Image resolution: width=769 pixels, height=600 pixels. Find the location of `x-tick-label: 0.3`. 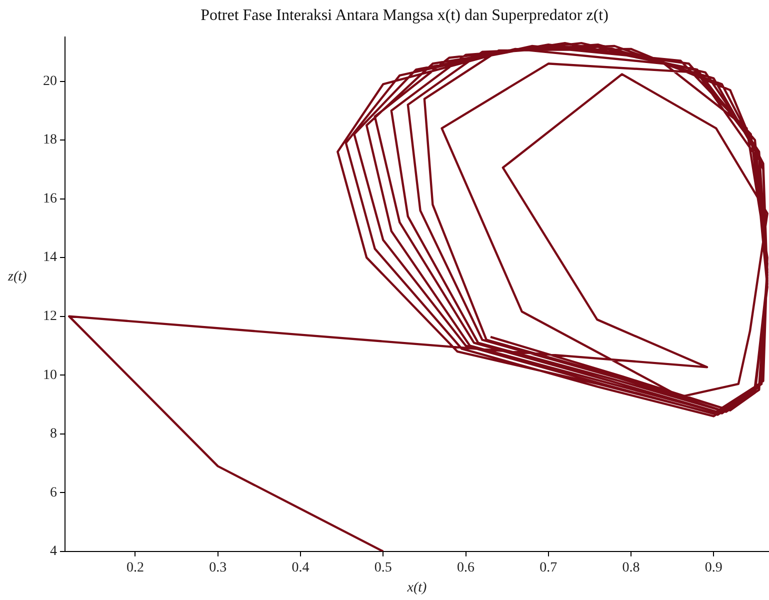

x-tick-label: 0.3 is located at coordinates (218, 568).